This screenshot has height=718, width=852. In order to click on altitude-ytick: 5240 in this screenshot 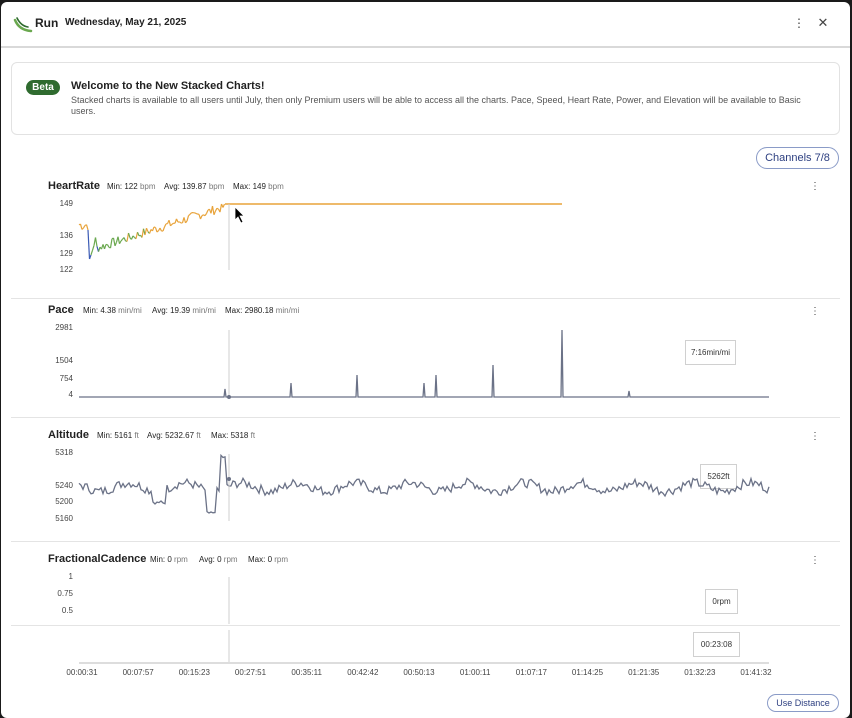, I will do `click(64, 485)`.